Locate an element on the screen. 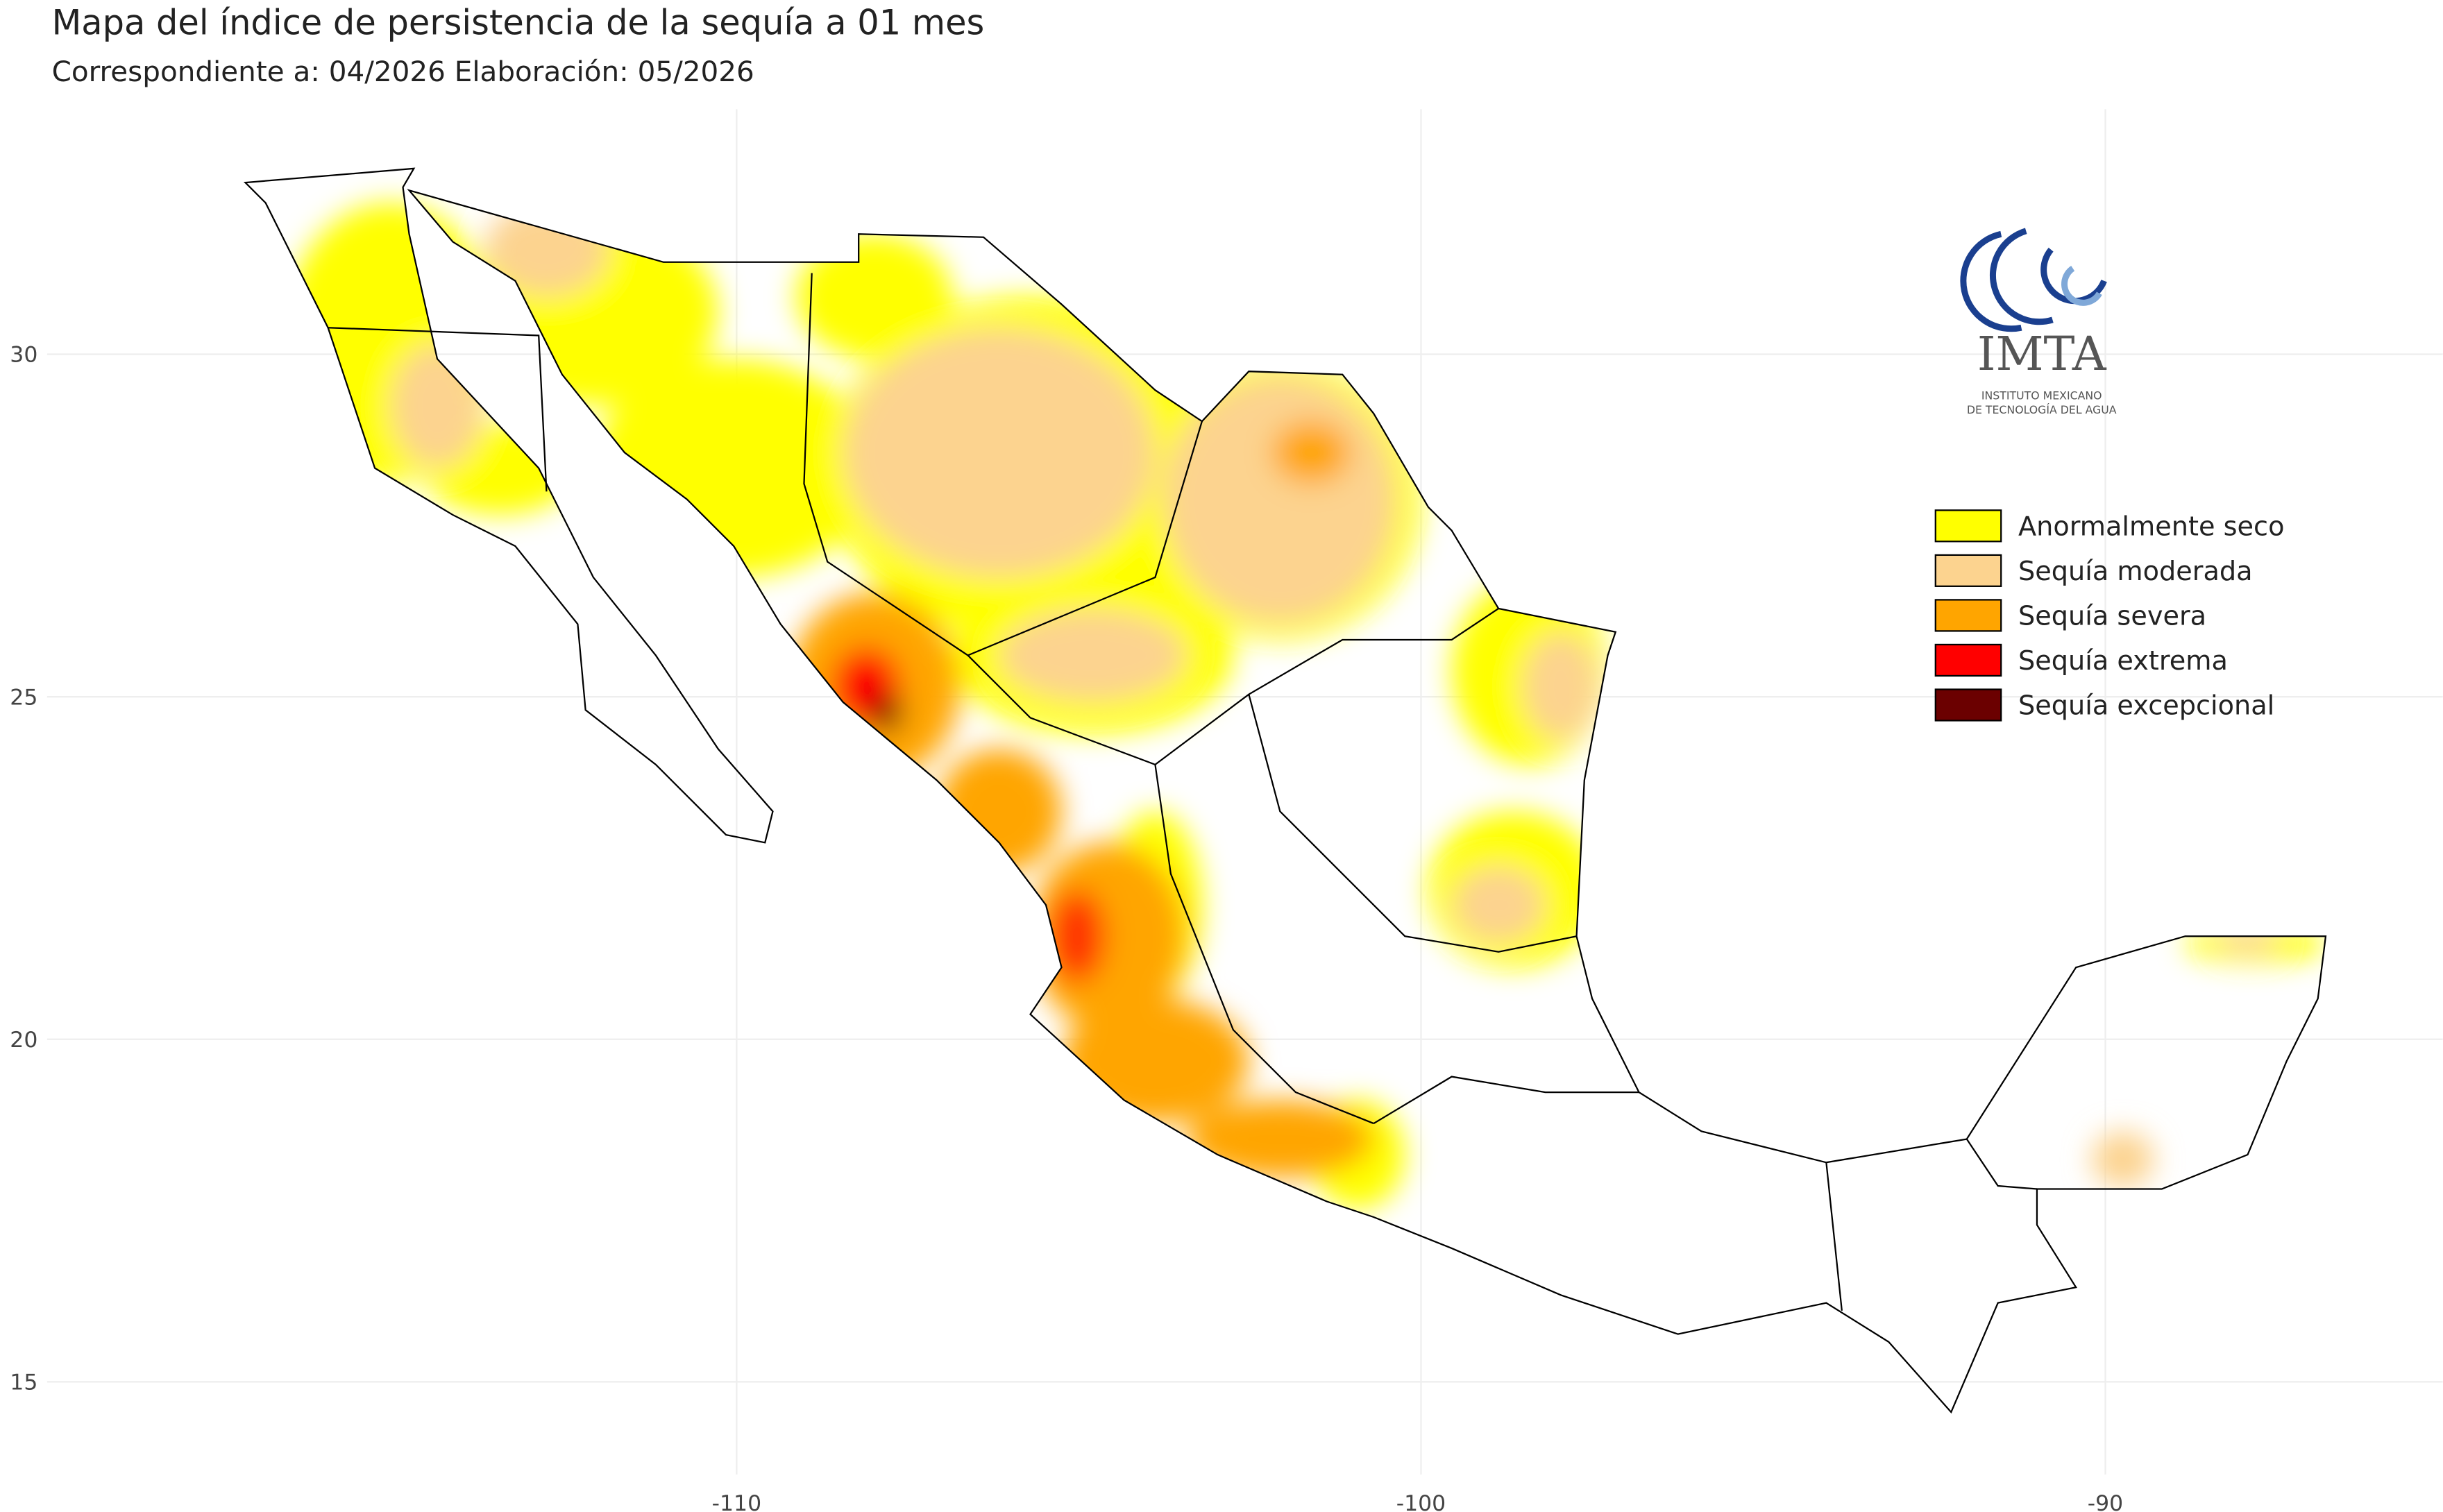  logo-line: DE TECNOLOGÍA DEL AGUA is located at coordinates (2042, 409).